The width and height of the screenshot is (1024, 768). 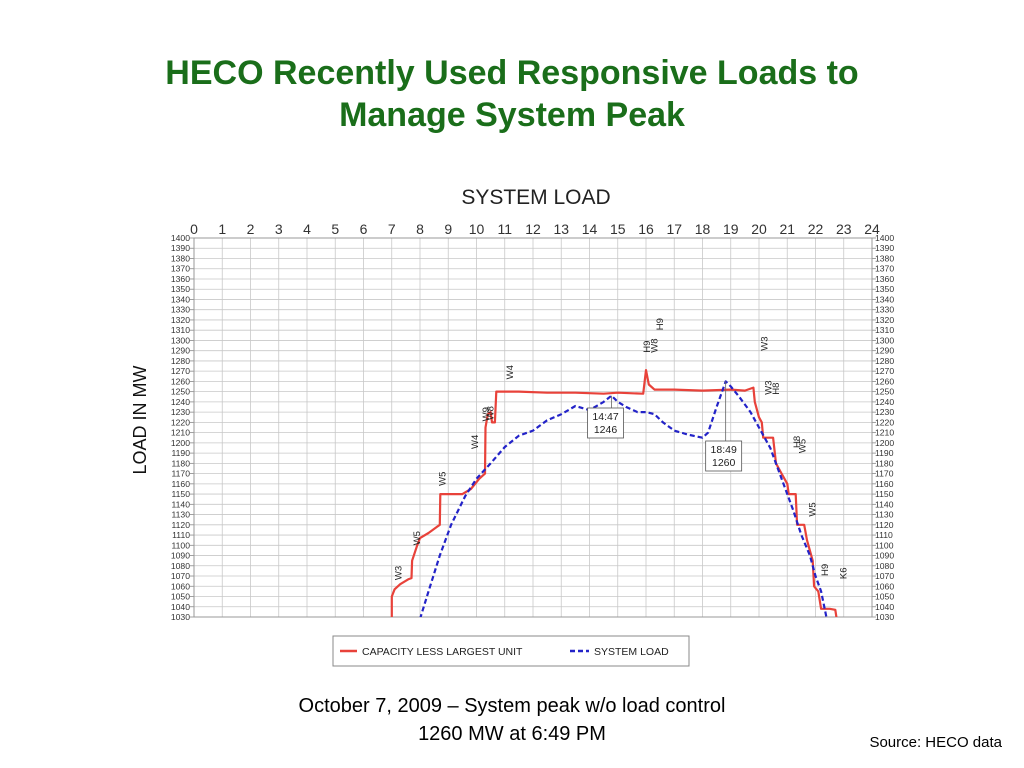 What do you see at coordinates (181, 484) in the screenshot?
I see `y-tick-label-left: 1160` at bounding box center [181, 484].